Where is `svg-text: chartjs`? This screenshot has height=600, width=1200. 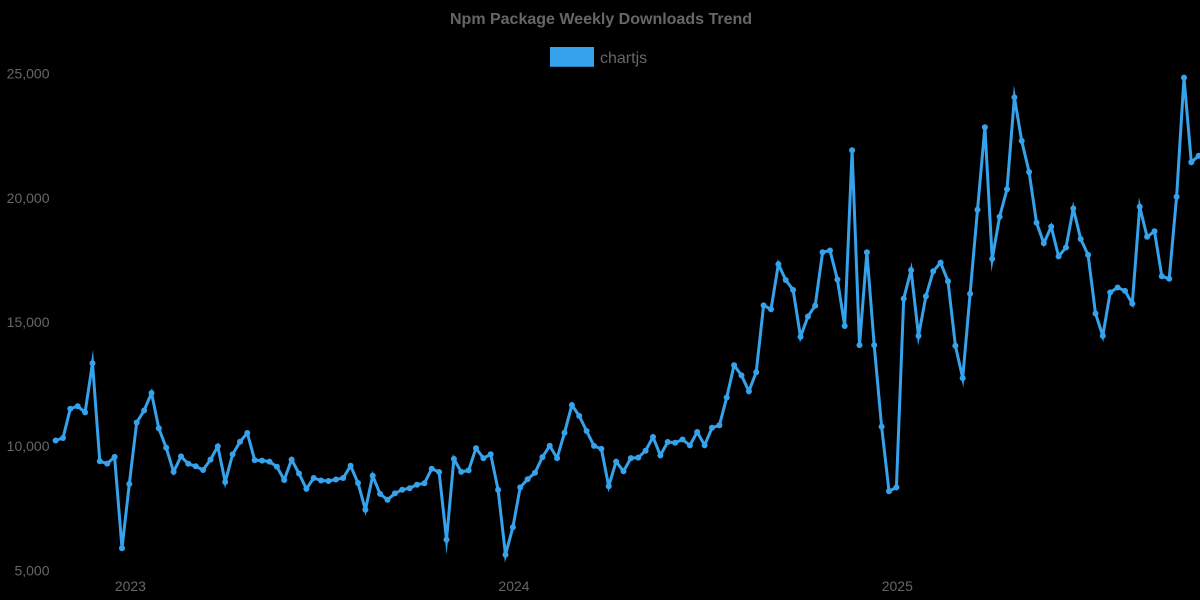
svg-text: chartjs is located at coordinates (623, 58).